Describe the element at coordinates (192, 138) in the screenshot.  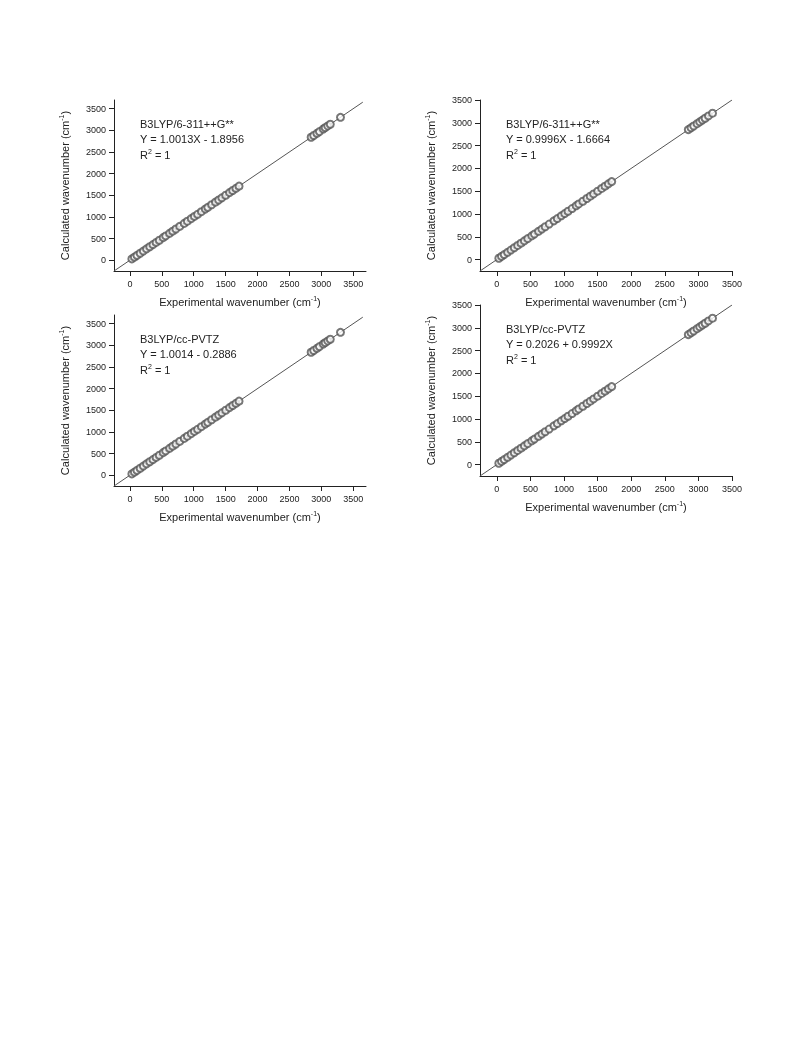
I see `annotation: Y = 1.0013X - 1.8956` at that location.